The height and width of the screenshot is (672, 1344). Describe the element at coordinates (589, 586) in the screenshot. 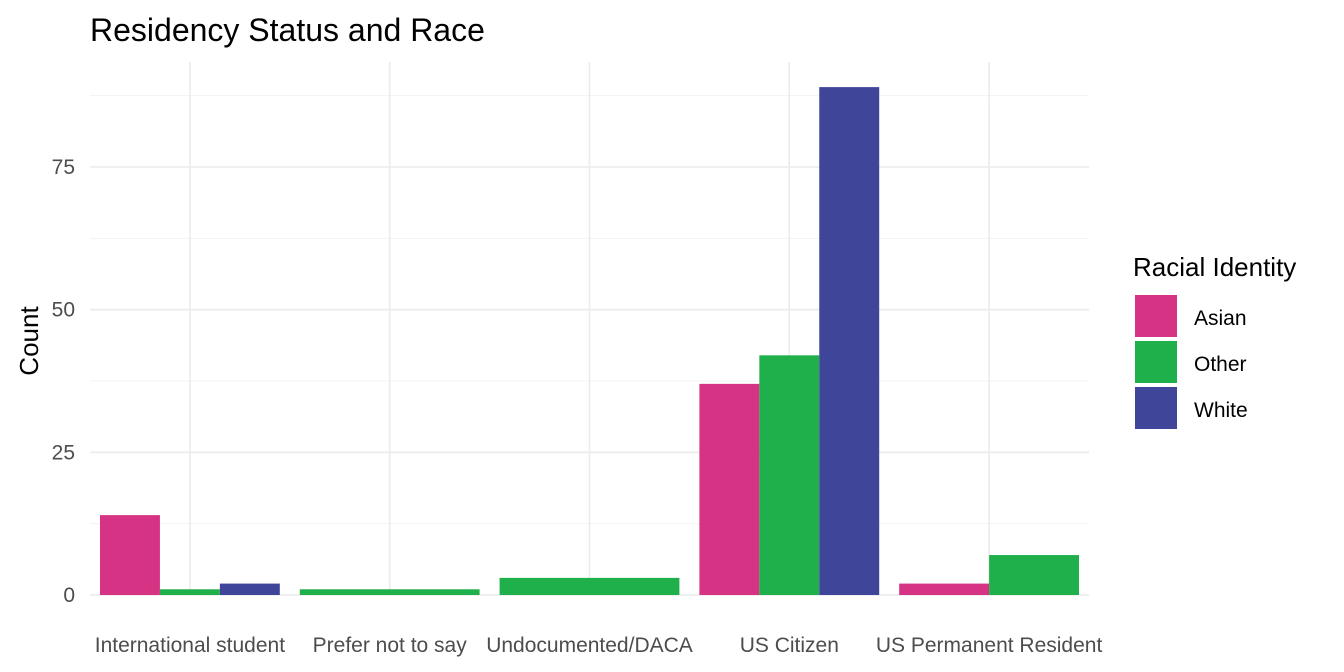

I see `bar-undocumented-daca-other` at that location.